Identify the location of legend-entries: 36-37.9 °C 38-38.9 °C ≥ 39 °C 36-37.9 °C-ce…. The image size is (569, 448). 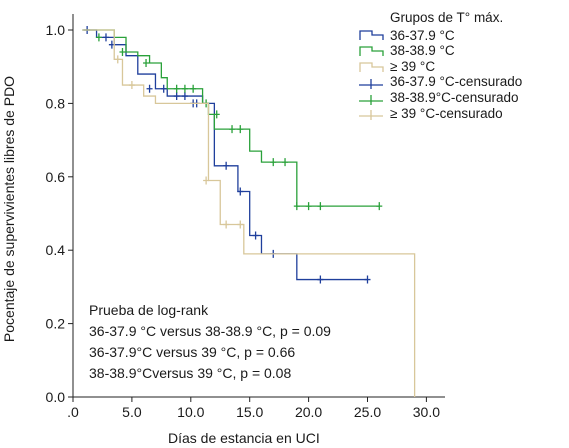
(439, 75).